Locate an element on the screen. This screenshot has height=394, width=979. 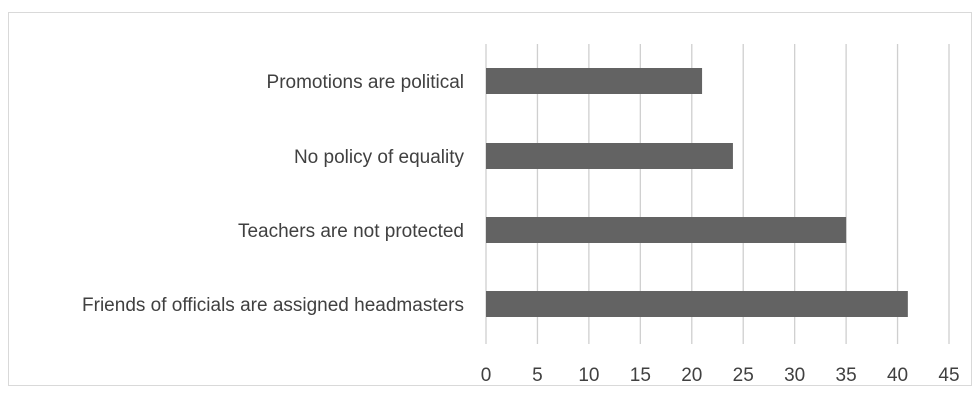
x-tick-label: 5 is located at coordinates (537, 375).